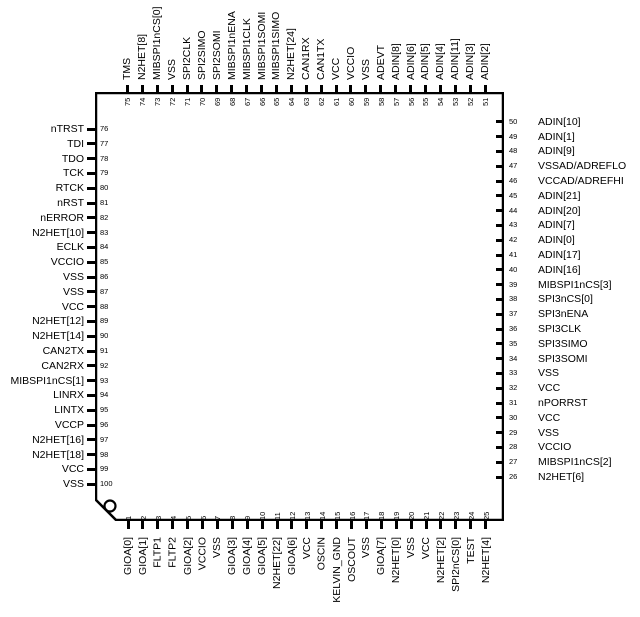 This screenshot has width=640, height=617. What do you see at coordinates (412, 515) in the screenshot?
I see `pin-number: 20` at bounding box center [412, 515].